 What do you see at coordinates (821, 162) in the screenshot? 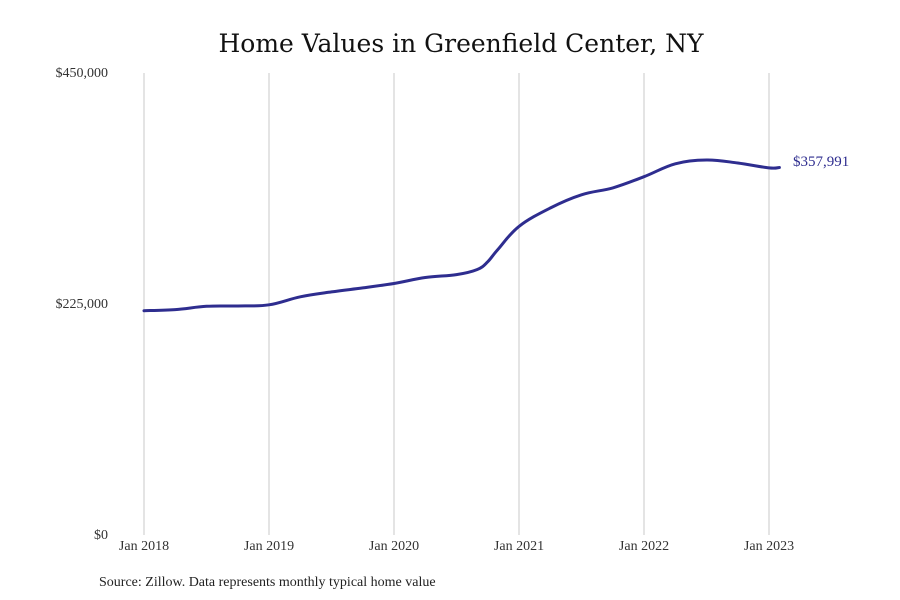
I see `end-value-label: $357,991` at bounding box center [821, 162].